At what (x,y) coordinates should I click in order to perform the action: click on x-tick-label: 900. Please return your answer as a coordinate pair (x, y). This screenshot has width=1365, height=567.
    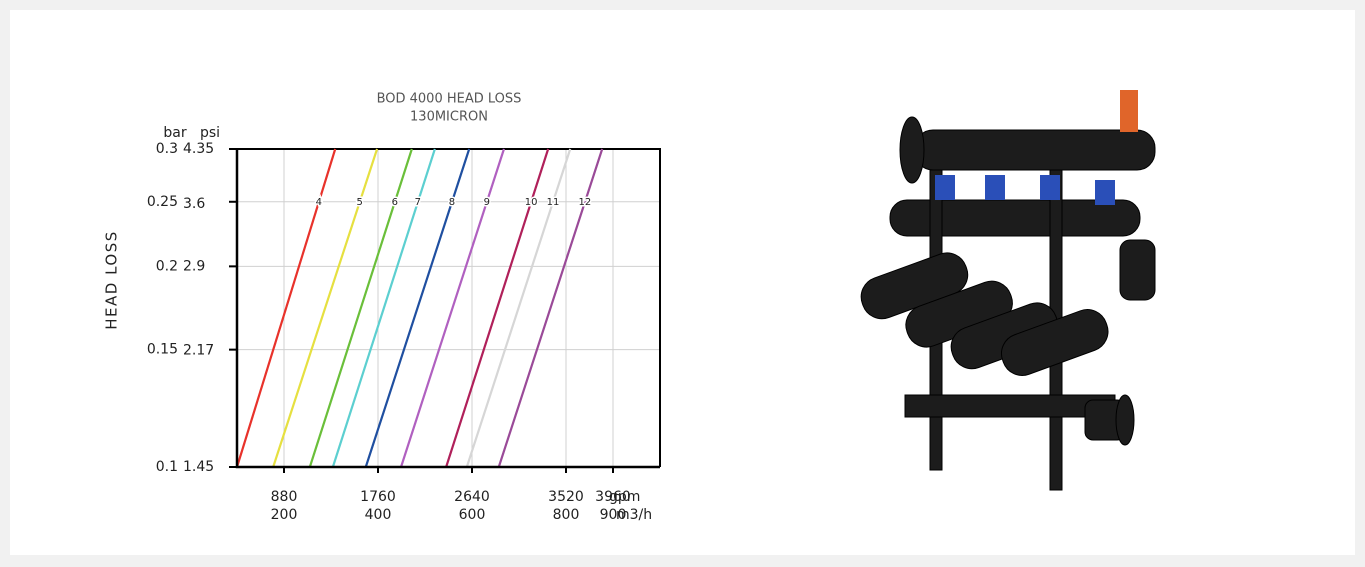
    Looking at the image, I should click on (613, 515).